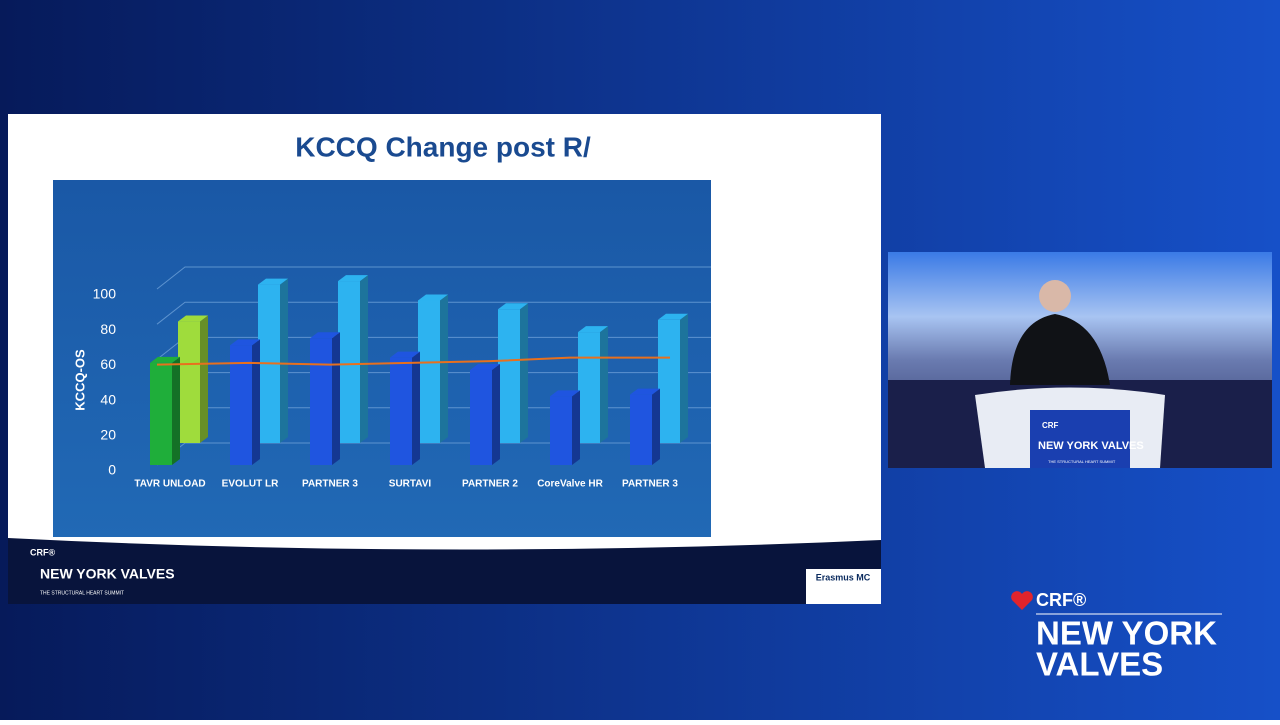 The height and width of the screenshot is (725, 1280). I want to click on y-tick-label: 20, so click(108, 435).